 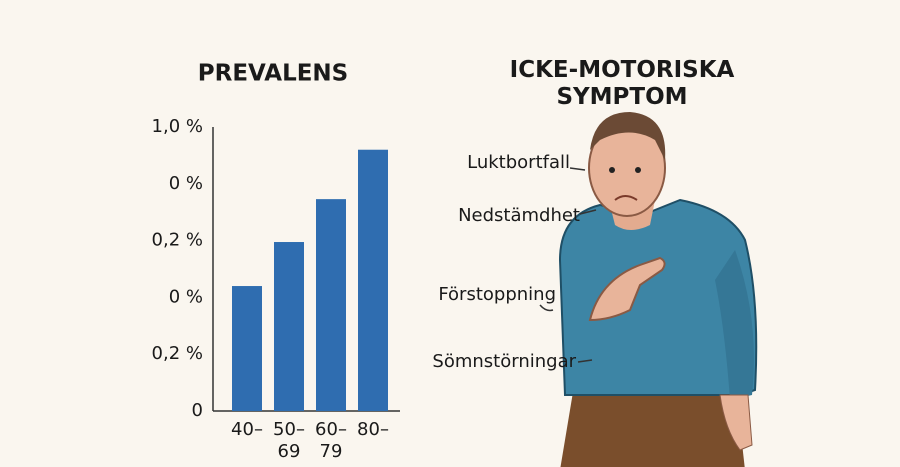 What do you see at coordinates (622, 83) in the screenshot?
I see `illustration-title: ICKE-MOTORISKA SYMPTOM` at bounding box center [622, 83].